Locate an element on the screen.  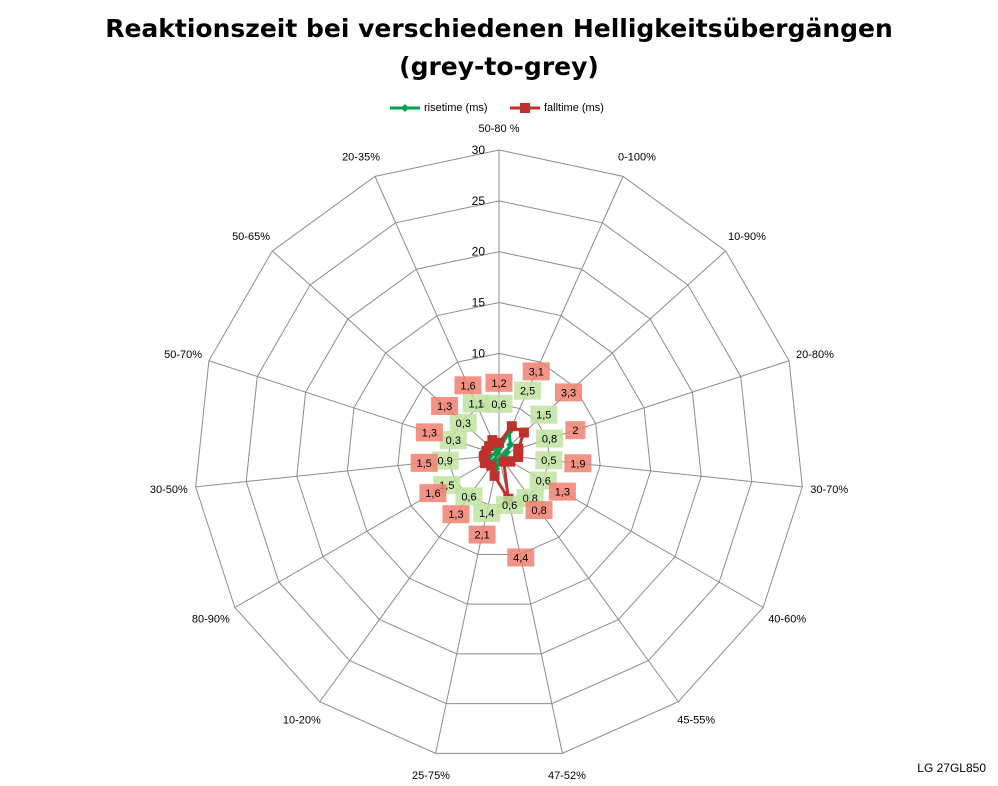
data-label: 1,6 is located at coordinates (467, 386).